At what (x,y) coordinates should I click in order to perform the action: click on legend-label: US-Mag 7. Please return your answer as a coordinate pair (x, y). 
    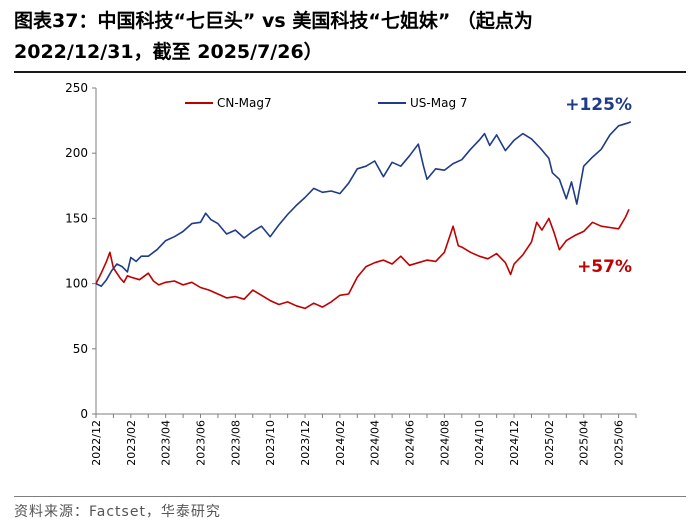
    Looking at the image, I should click on (439, 103).